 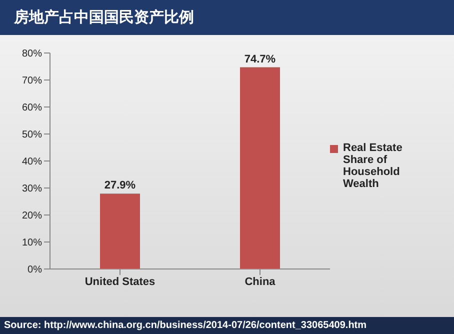 What do you see at coordinates (227, 325) in the screenshot?
I see `source-note: Source: http://www.china.org.cn/business/2014-07/26/content_33065409.htm` at bounding box center [227, 325].